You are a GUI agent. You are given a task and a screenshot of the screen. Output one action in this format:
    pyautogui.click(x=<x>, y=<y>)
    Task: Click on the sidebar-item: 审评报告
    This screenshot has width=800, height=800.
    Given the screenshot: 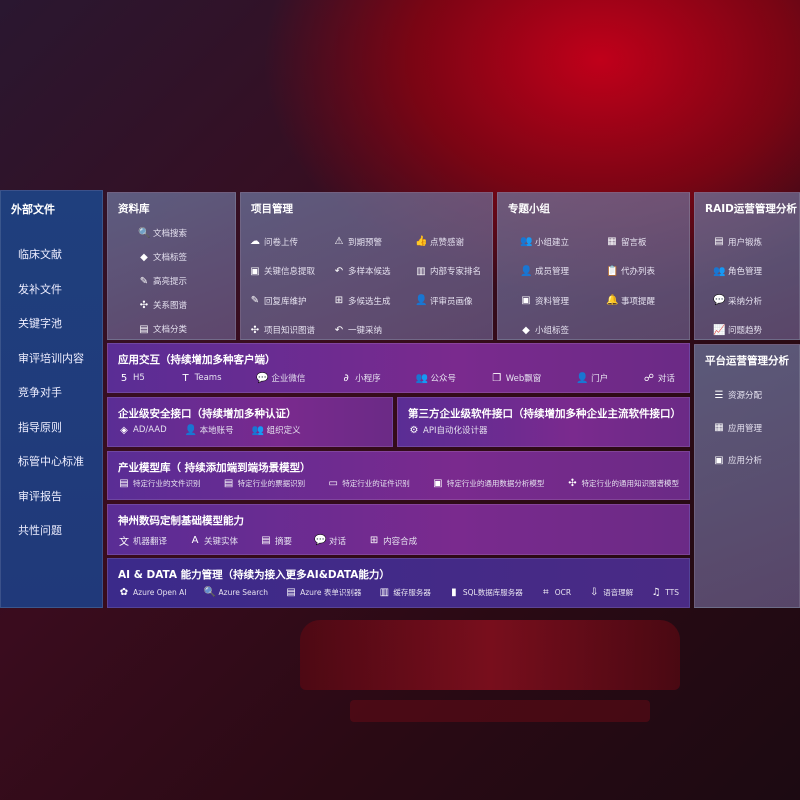 What is the action you would take?
    pyautogui.click(x=40, y=496)
    